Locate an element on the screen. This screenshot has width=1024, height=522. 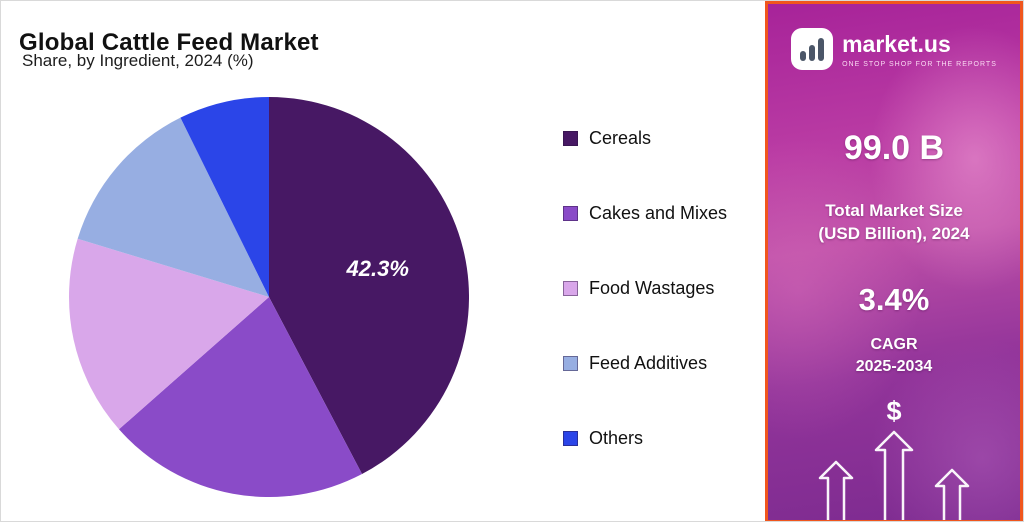
pie-slice-cakes-and-mixes is located at coordinates (240, 397).